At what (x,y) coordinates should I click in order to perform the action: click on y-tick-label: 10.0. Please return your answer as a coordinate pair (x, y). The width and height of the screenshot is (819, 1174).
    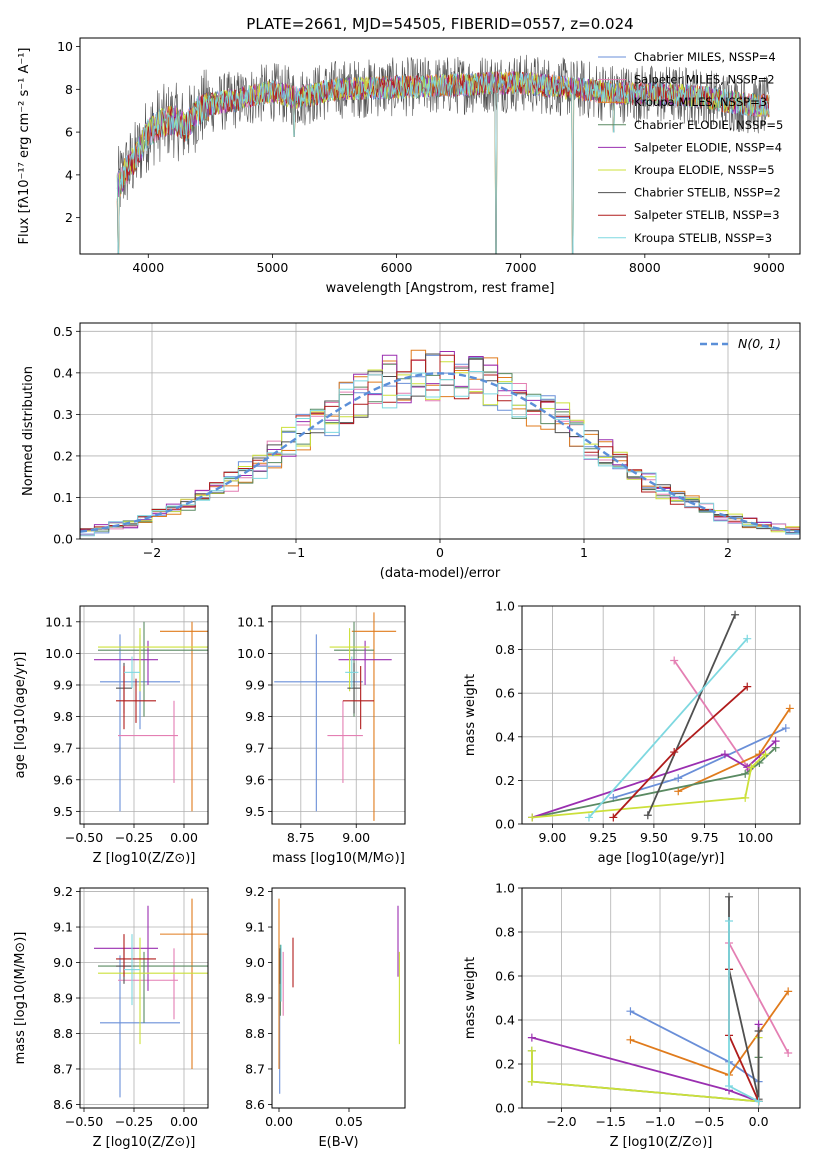
    Looking at the image, I should click on (251, 653).